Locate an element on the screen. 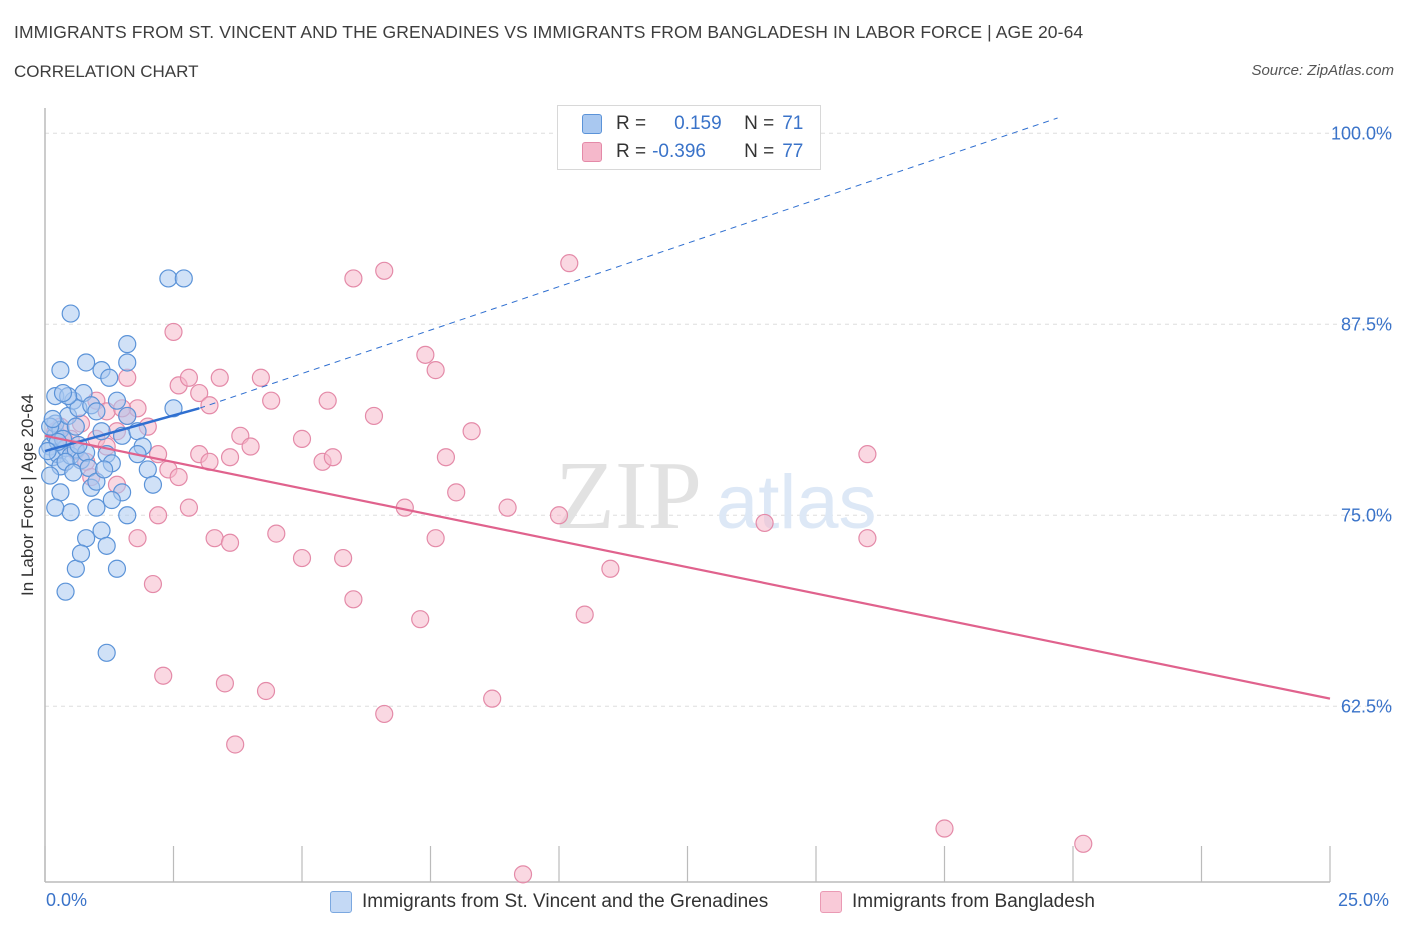 Image resolution: width=1406 pixels, height=930 pixels. source-credit: Source: ZipAtlas.com is located at coordinates (1322, 70).